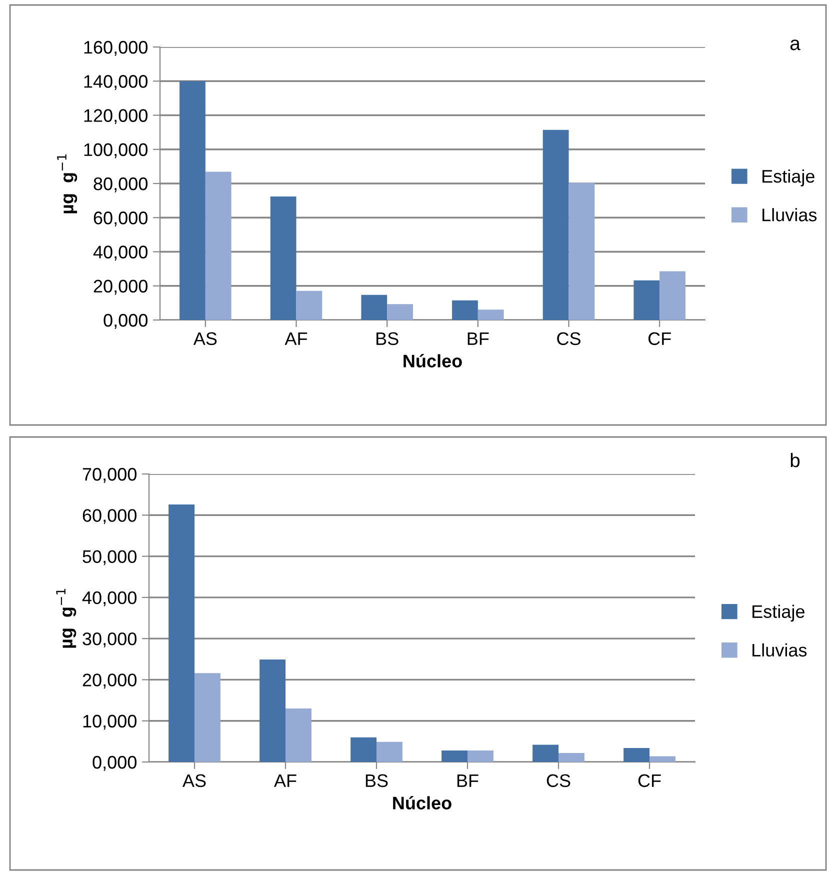 The height and width of the screenshot is (872, 827). I want to click on y-tick-label: 50,000, so click(109, 558).